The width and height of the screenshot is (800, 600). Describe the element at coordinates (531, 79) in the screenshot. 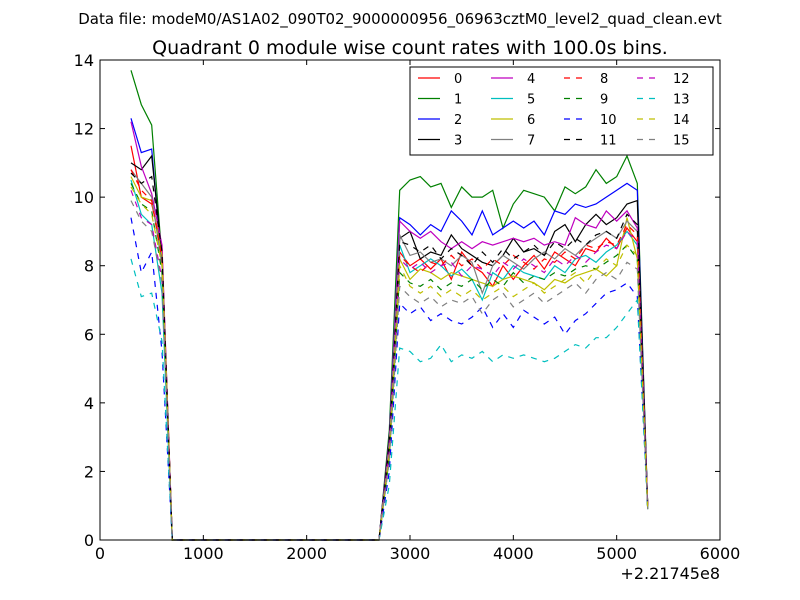

I see `legend-label: 4` at that location.